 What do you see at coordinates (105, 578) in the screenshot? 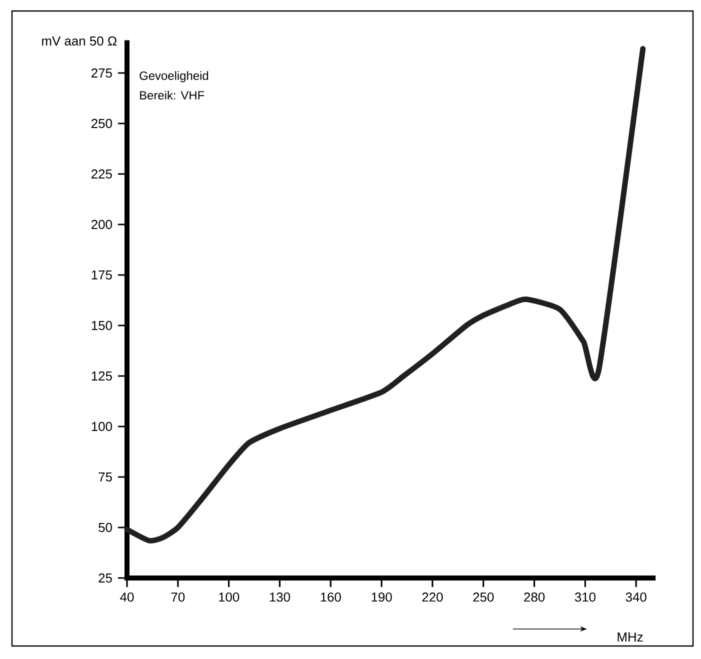
I see `y-tick-label: 25` at bounding box center [105, 578].